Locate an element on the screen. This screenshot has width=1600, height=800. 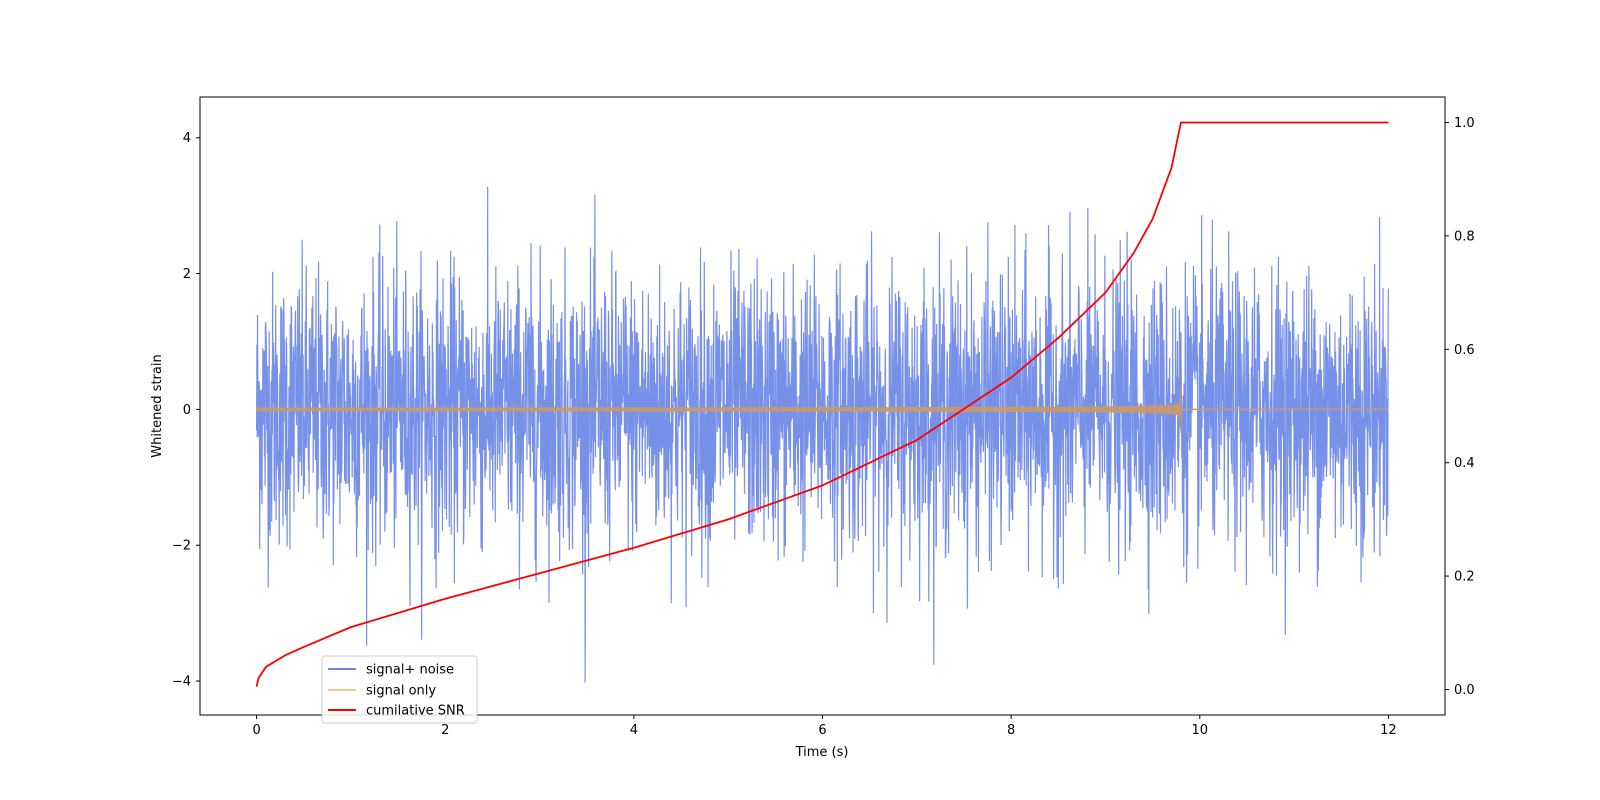
x-axis-label: Time (s) is located at coordinates (822, 752).